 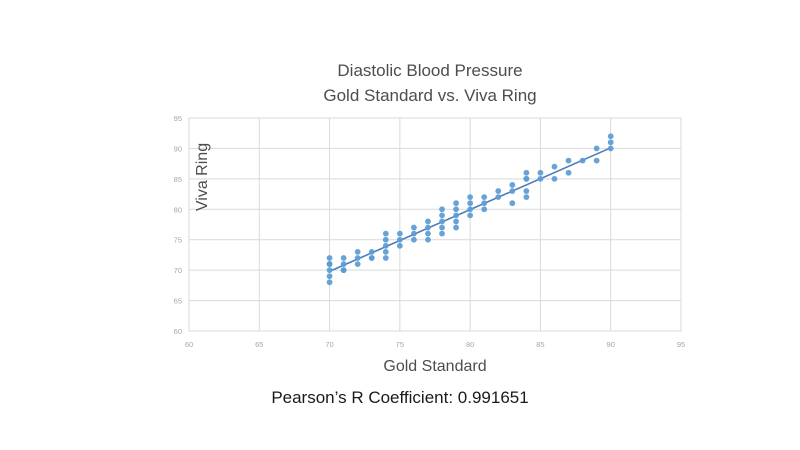 I want to click on chart-title-line-2: Gold Standard vs. Viva Ring, so click(x=430, y=95).